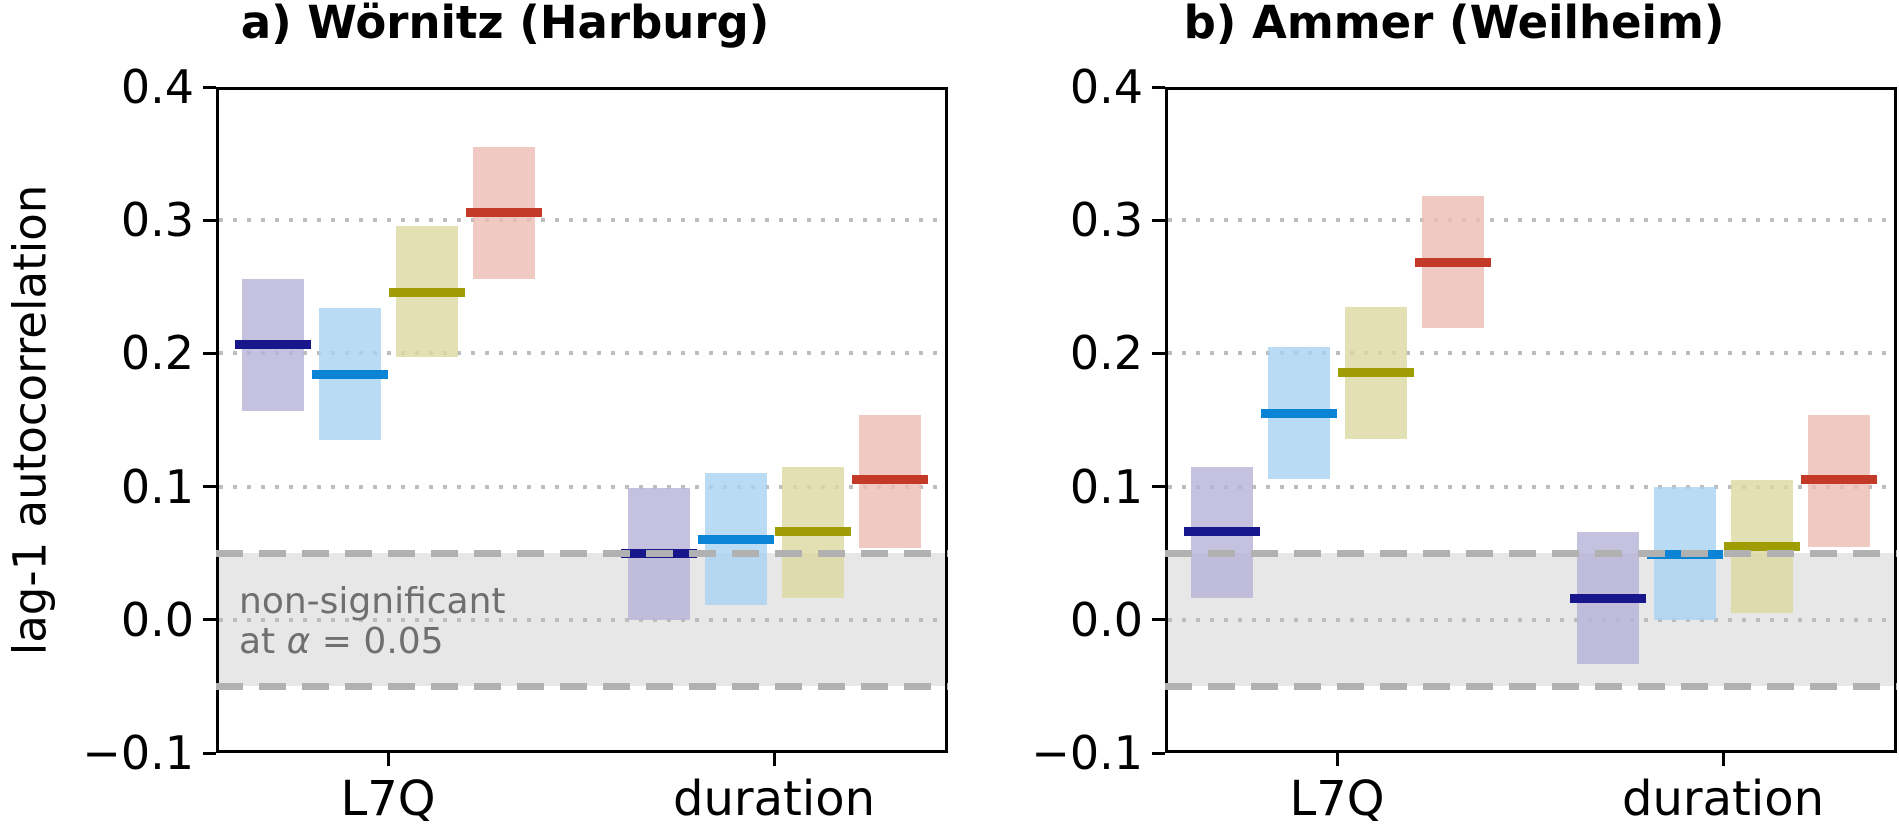  Describe the element at coordinates (1454, 24) in the screenshot. I see `panel-b-title: b) Ammer (Weilheim)` at that location.